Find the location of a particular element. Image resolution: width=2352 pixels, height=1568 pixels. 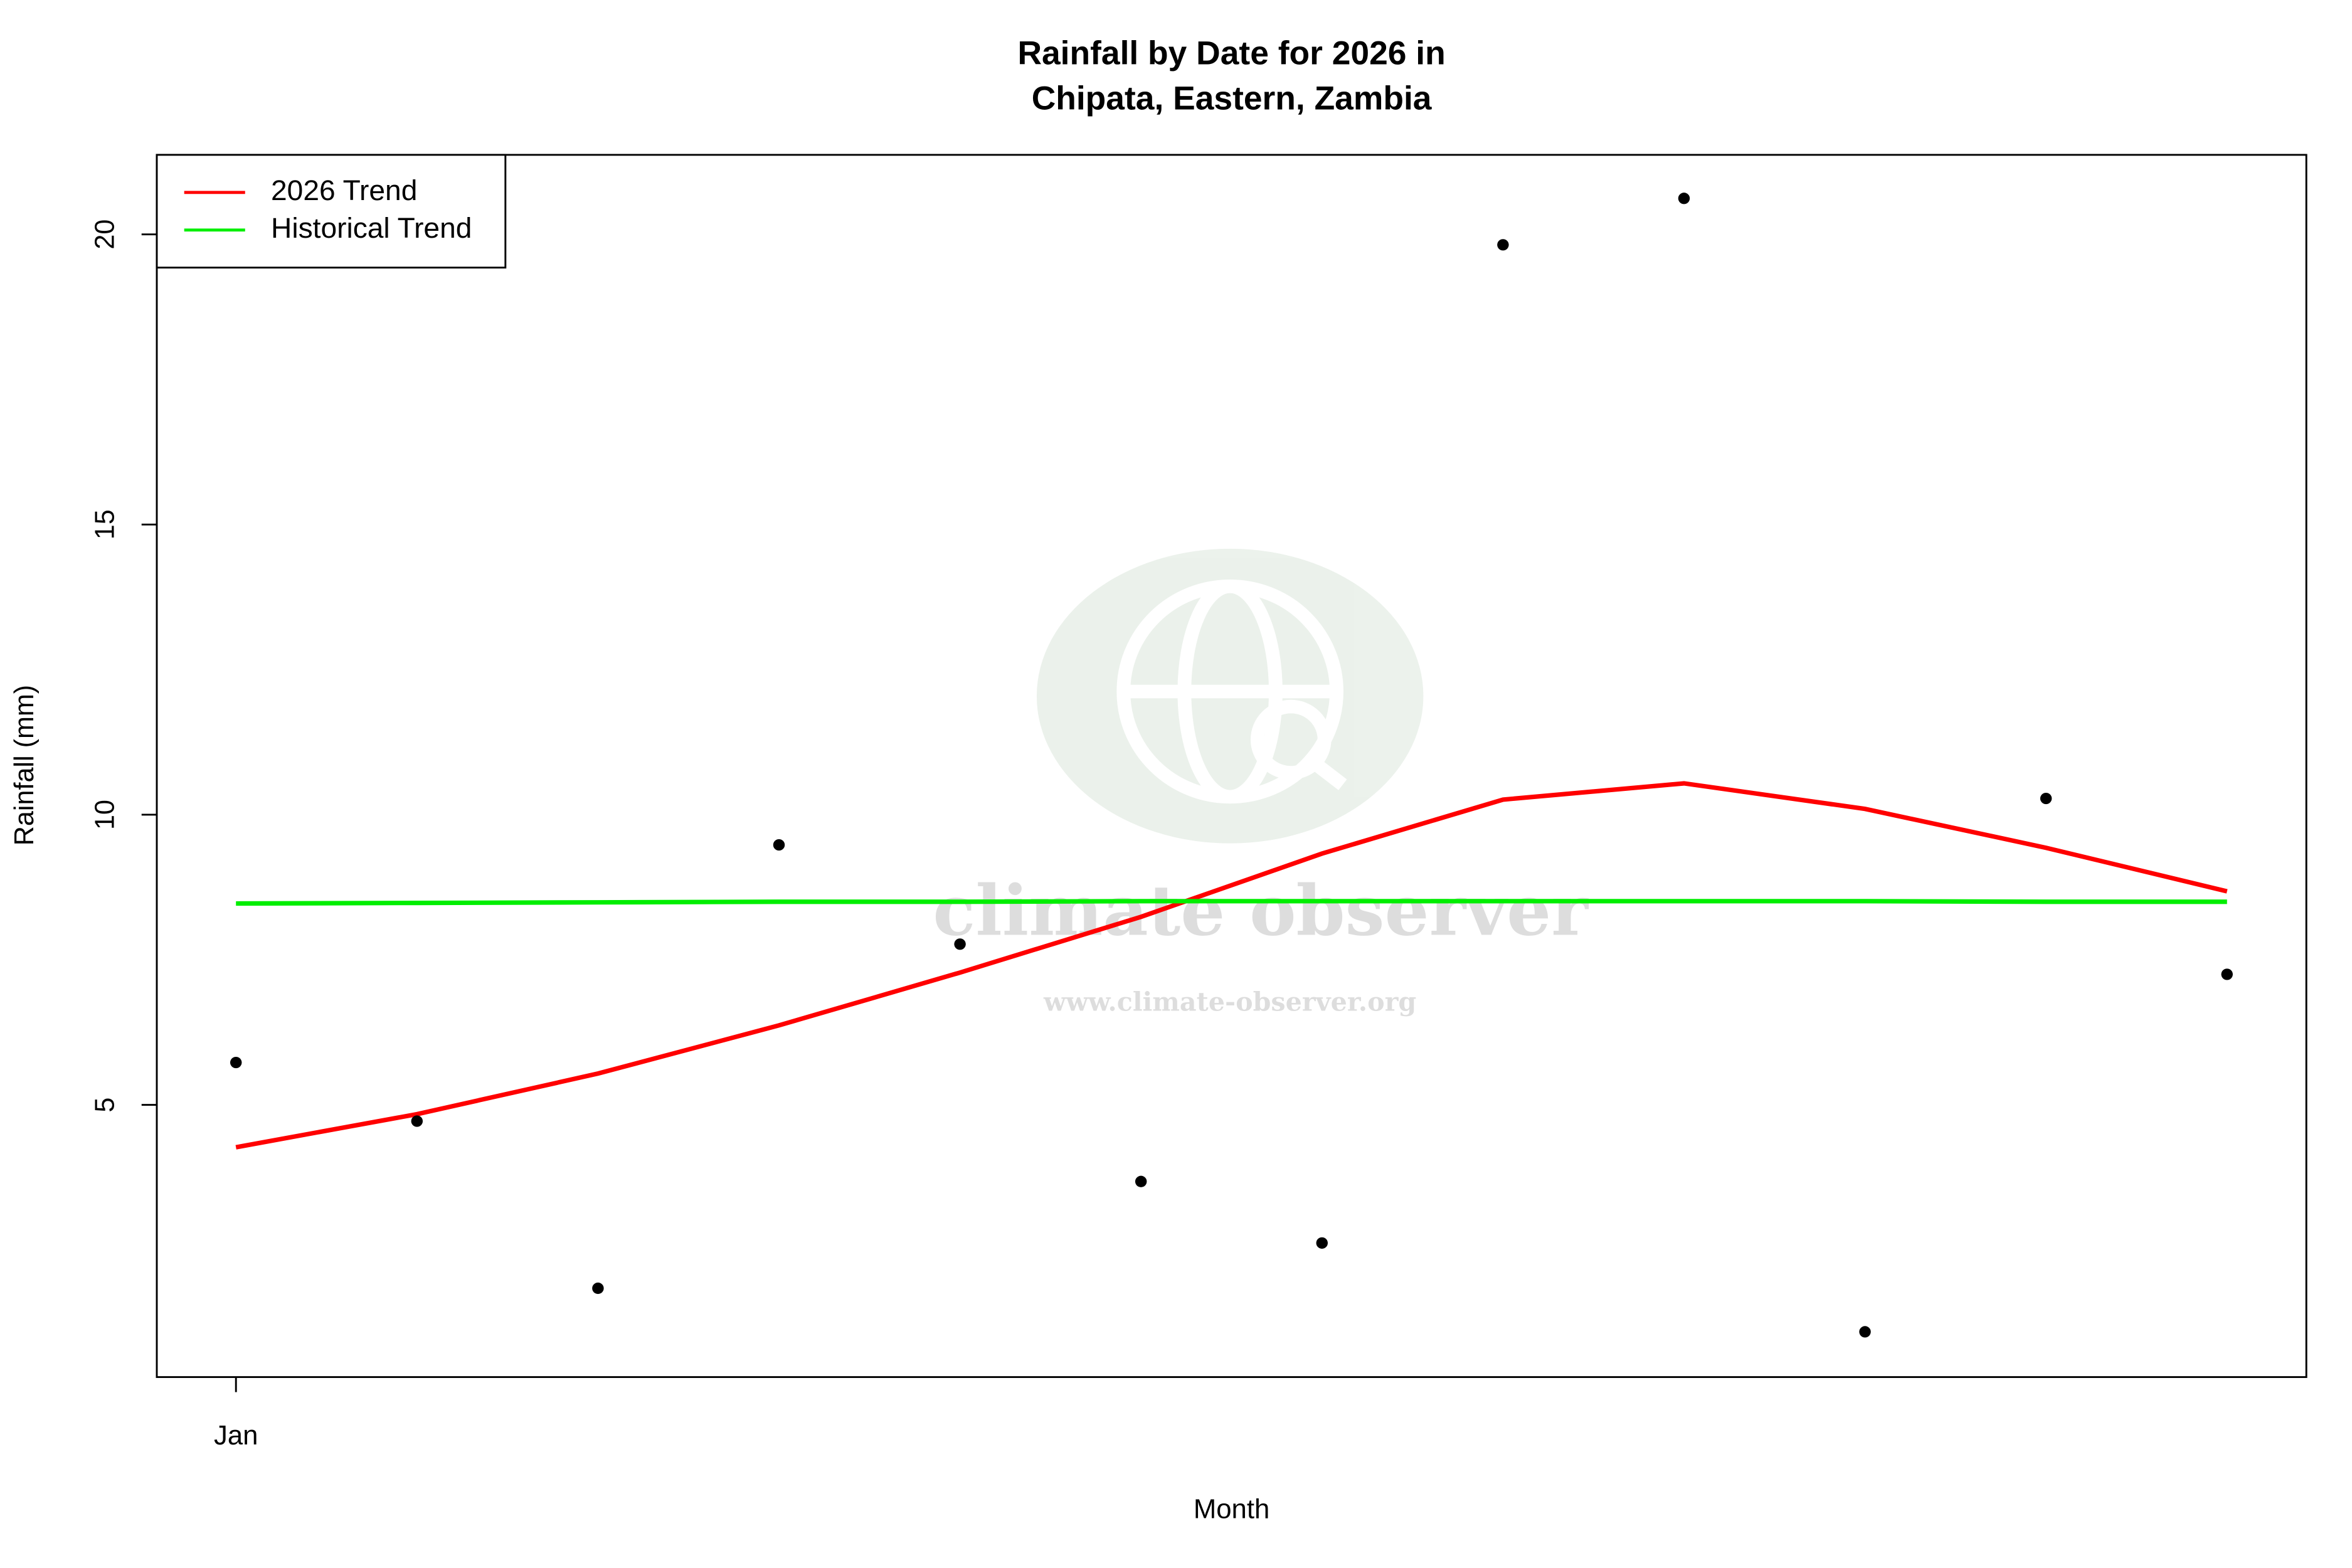

watermark-badge is located at coordinates (1230, 696).